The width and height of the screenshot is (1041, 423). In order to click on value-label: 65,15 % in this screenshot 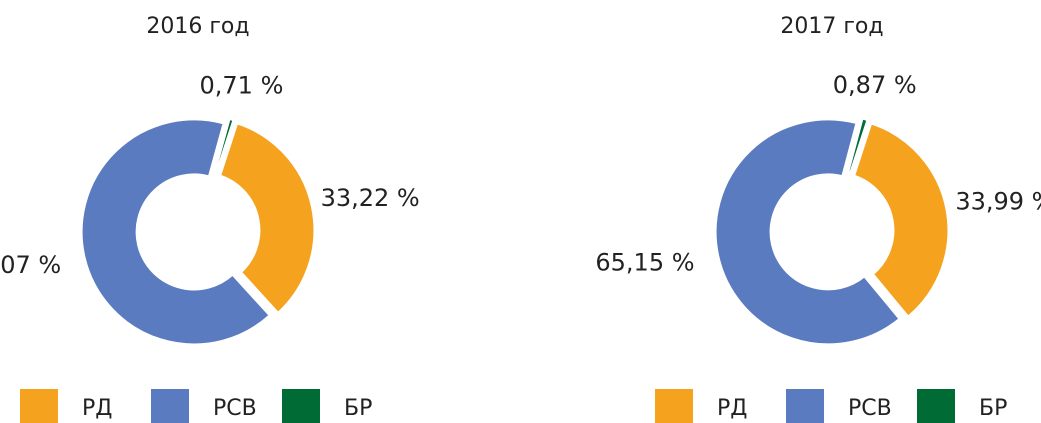, I will do `click(644, 262)`.